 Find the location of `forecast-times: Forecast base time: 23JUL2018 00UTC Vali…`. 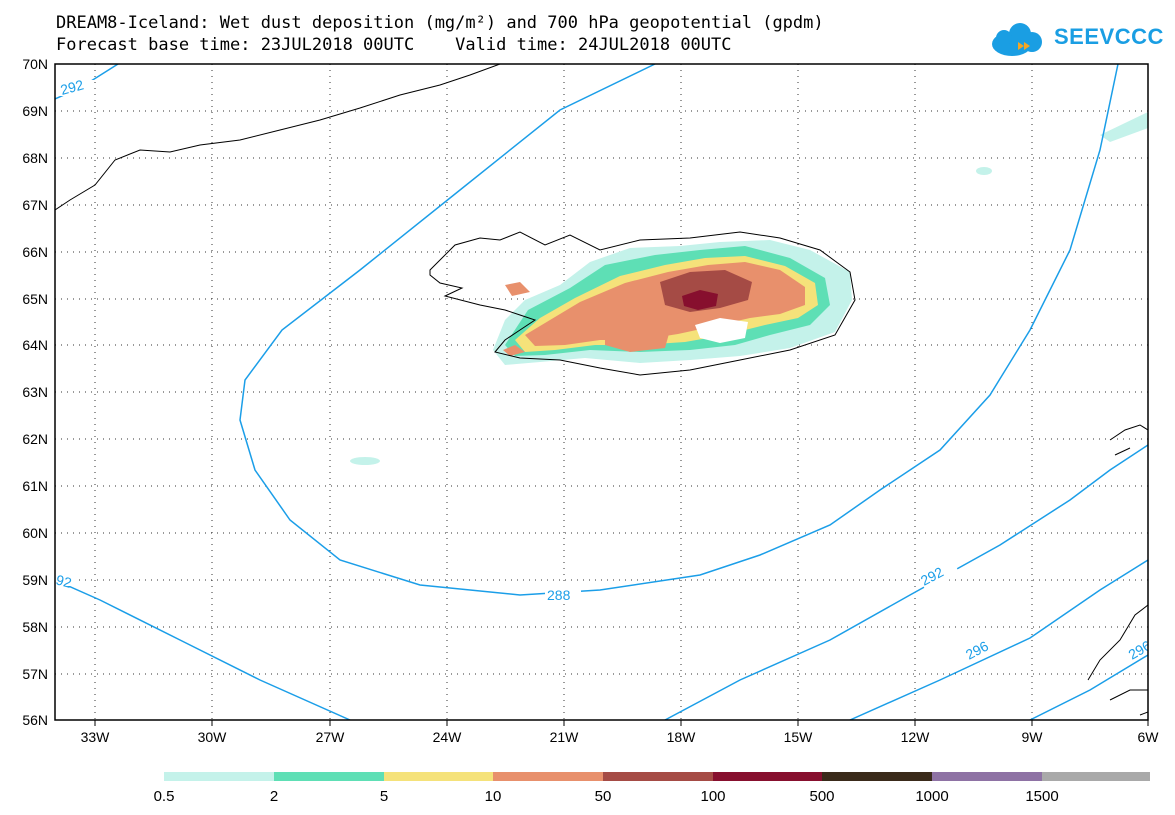

forecast-times: Forecast base time: 23JUL2018 00UTC Vali… is located at coordinates (394, 45).